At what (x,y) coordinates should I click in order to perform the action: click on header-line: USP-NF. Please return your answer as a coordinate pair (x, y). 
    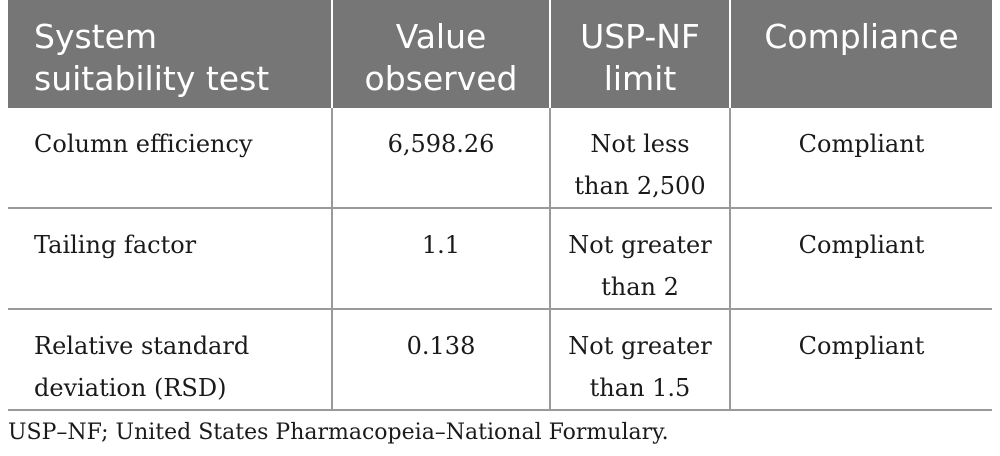
    Looking at the image, I should click on (640, 36).